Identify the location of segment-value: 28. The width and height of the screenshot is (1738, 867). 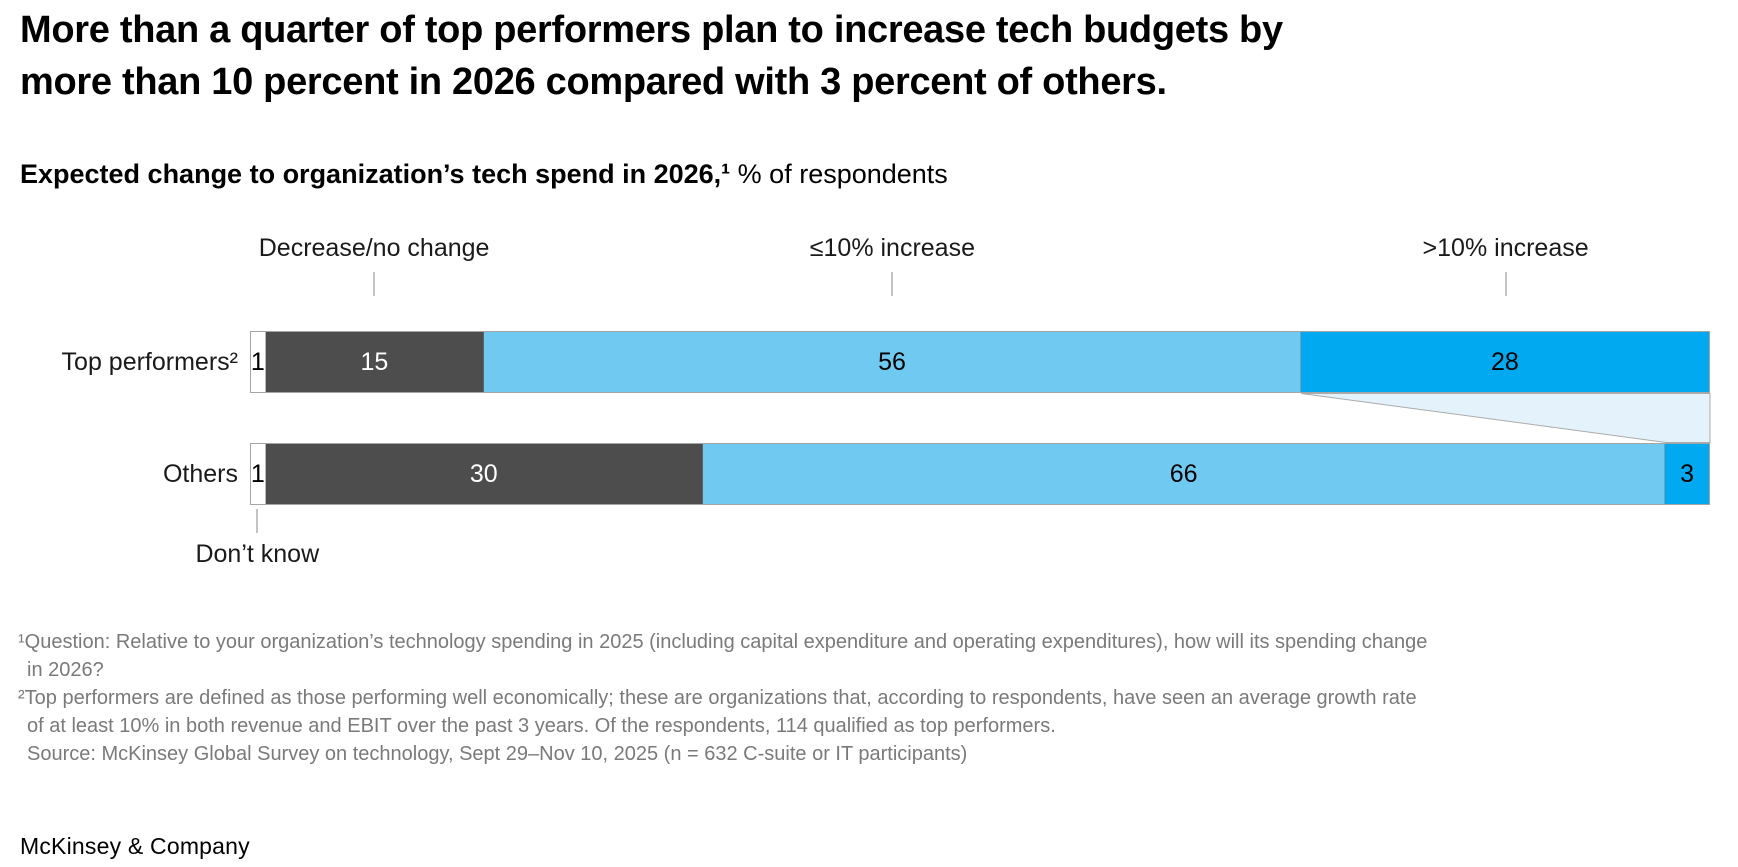
(1504, 361).